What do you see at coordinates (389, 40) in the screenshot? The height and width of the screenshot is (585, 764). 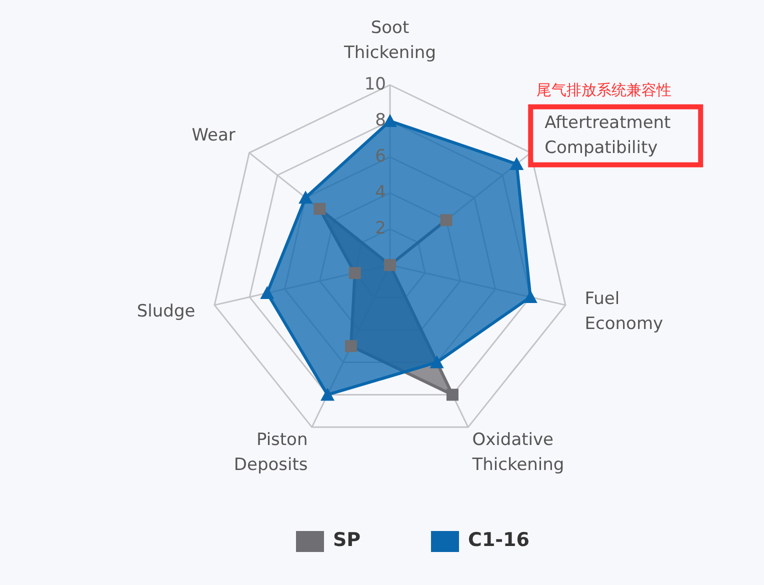 I see `spoke-label: Soot Thickening` at bounding box center [389, 40].